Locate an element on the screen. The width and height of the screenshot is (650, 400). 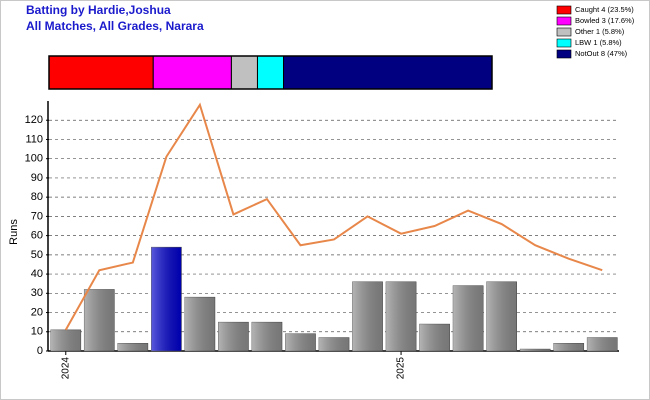
y-tick-label: 120 is located at coordinates (34, 120).